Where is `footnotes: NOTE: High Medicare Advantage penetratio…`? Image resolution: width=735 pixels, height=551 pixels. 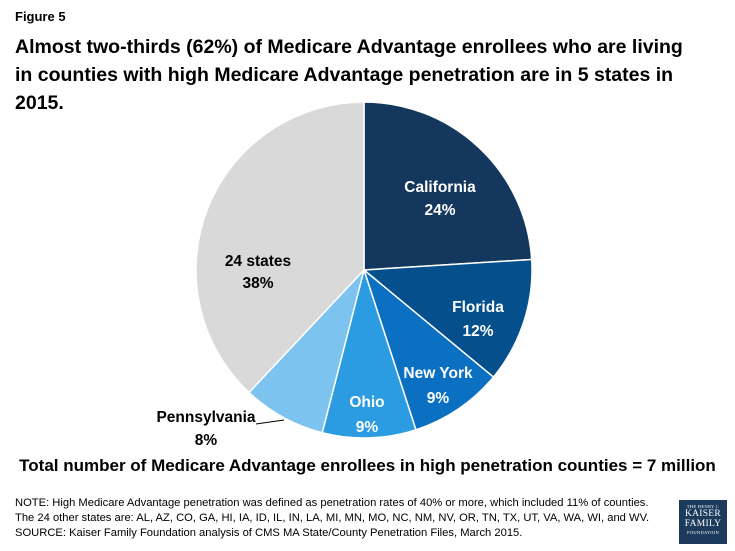
footnotes: NOTE: High Medicare Advantage penetratio… is located at coordinates (340, 518).